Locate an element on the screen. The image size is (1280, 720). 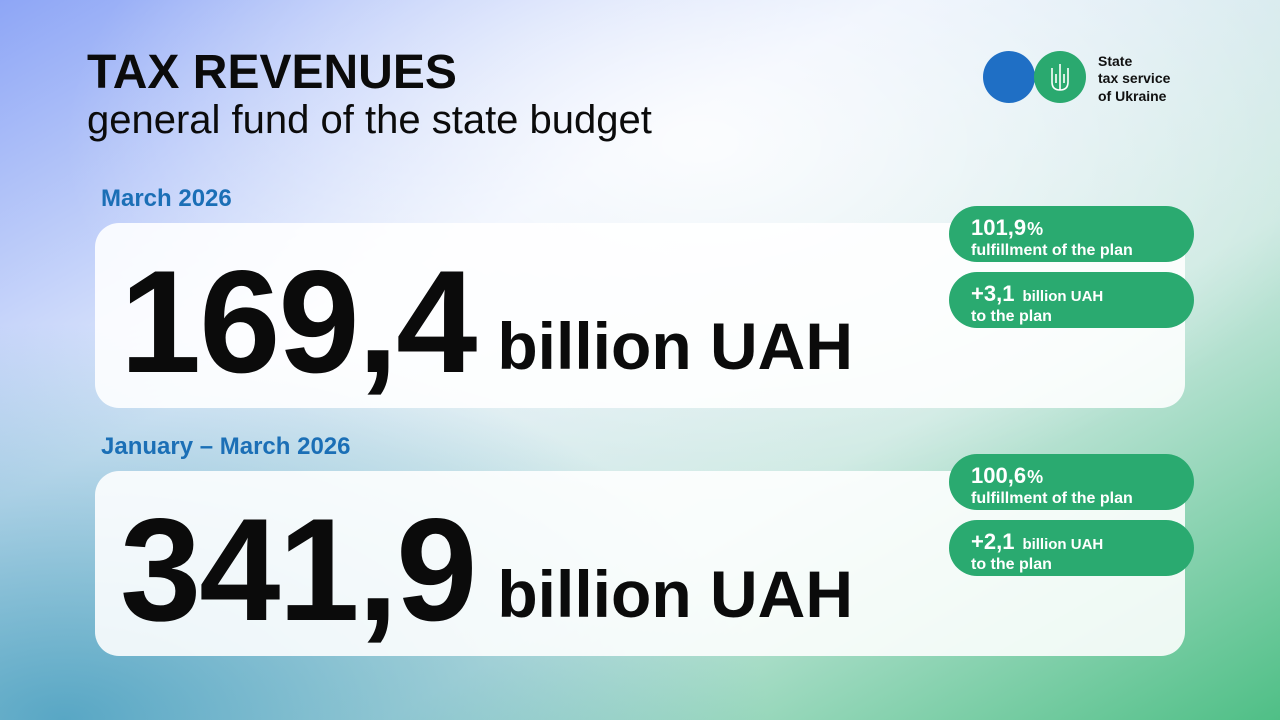
subtitle: general fund of the state budget is located at coordinates (369, 120).